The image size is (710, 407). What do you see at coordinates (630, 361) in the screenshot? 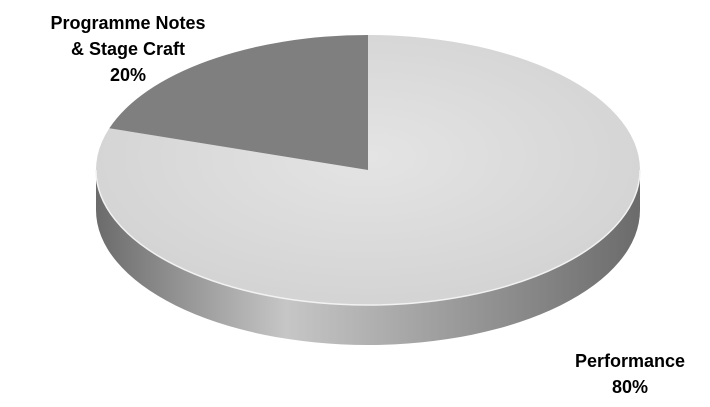
I see `slice-label-performance-line1: Performance` at bounding box center [630, 361].